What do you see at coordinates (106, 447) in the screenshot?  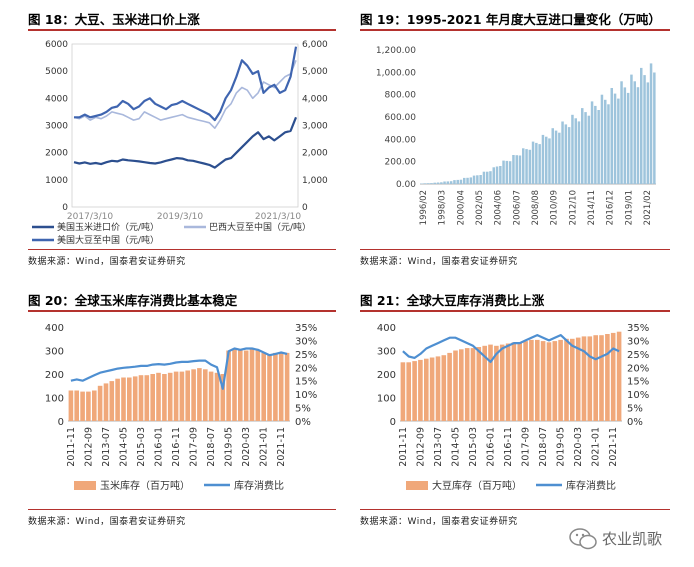 I see `fig20-xtick: 2013-07` at bounding box center [106, 447].